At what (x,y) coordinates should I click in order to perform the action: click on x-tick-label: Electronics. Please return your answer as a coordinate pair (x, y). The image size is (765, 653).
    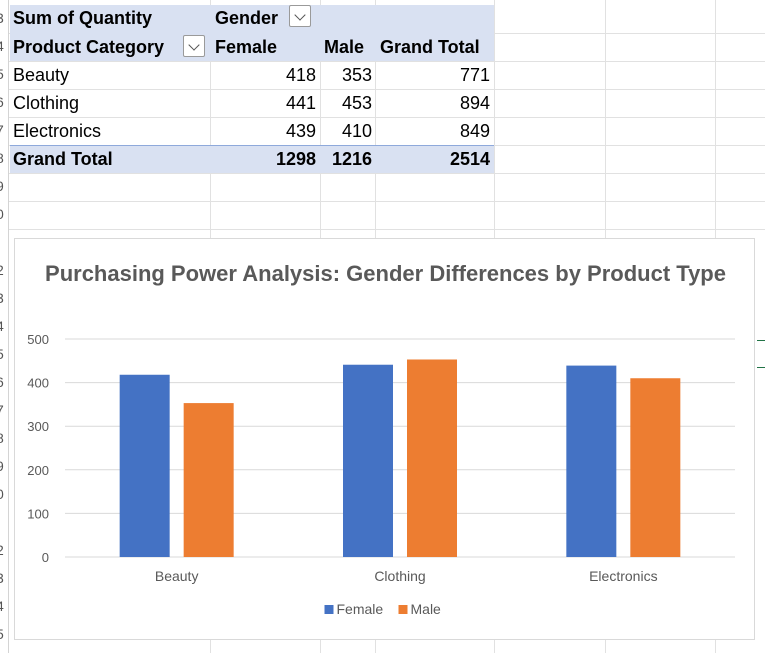
    Looking at the image, I should click on (623, 576).